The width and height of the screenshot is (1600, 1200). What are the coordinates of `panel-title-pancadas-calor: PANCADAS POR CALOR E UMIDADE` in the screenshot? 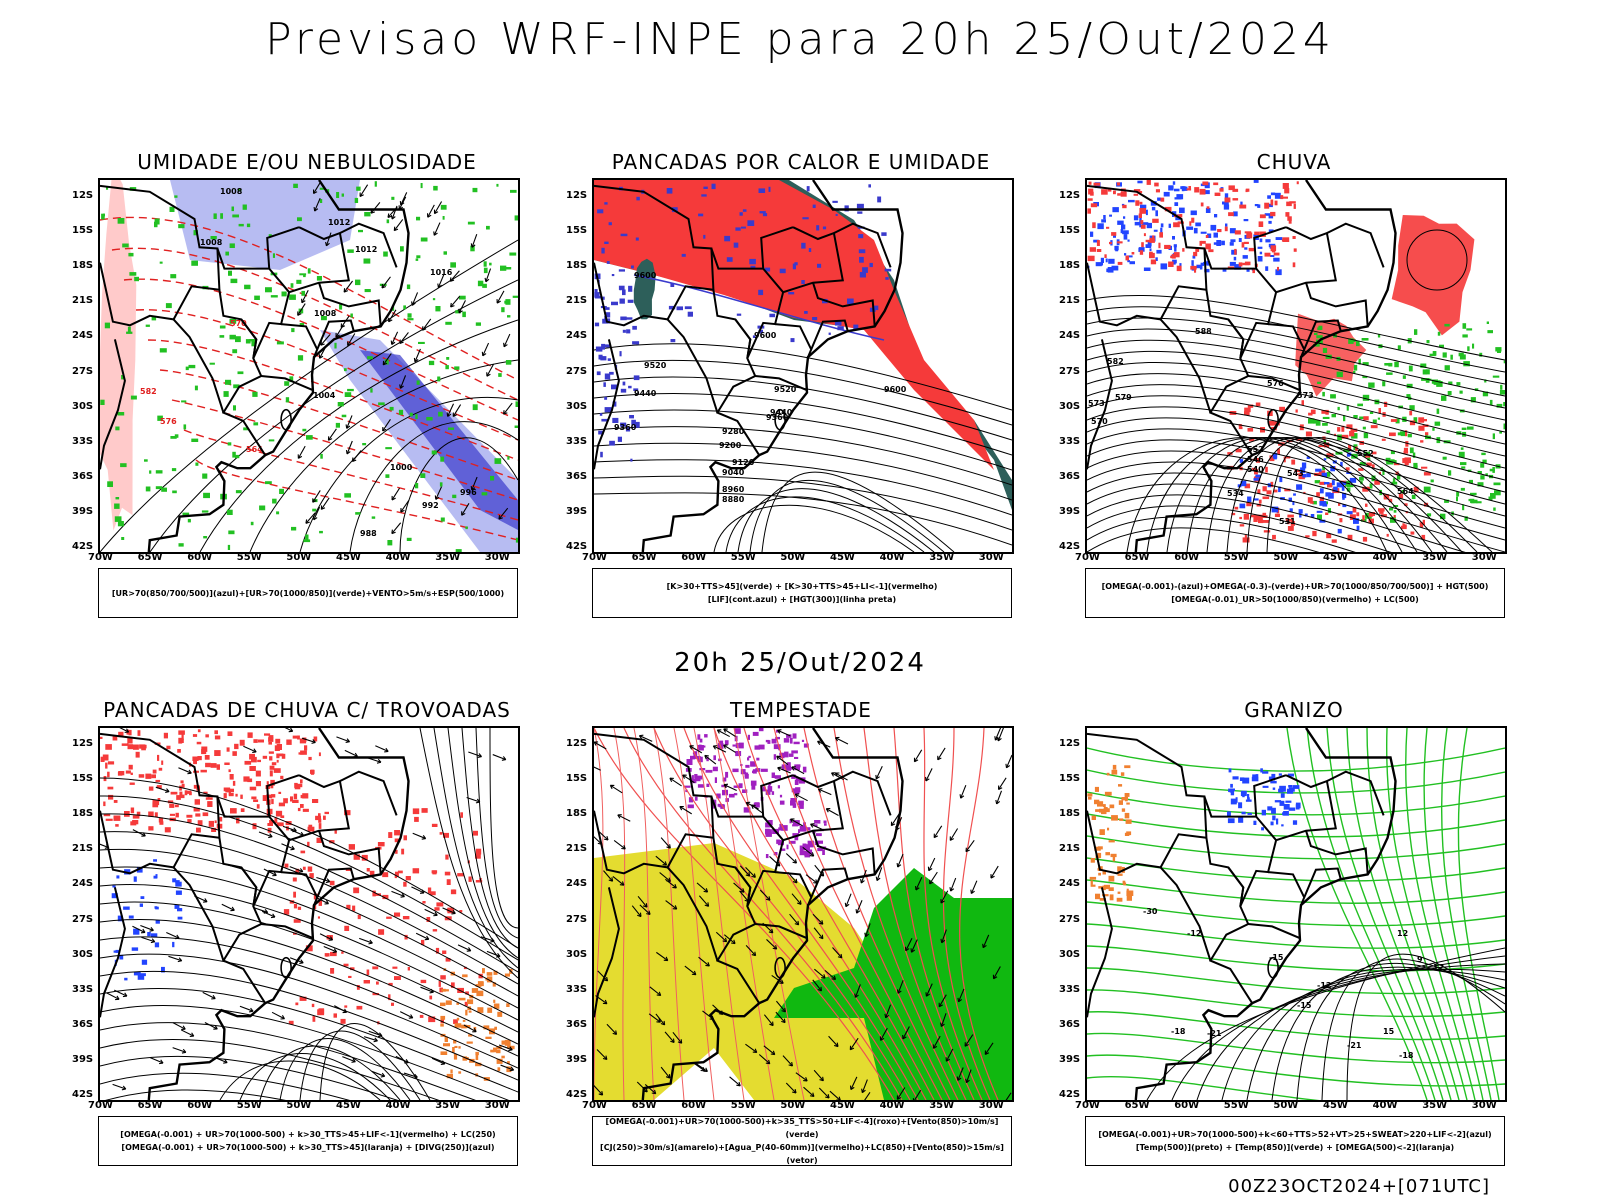 It's located at (801, 162).